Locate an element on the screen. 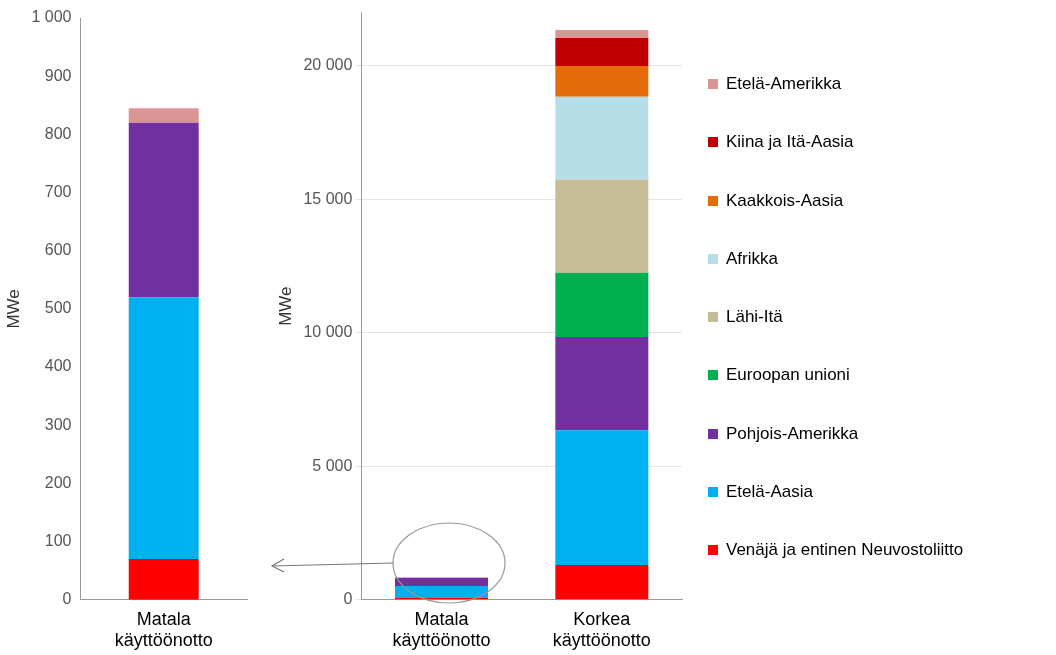  y-tick-label: 1 000 is located at coordinates (51, 17).